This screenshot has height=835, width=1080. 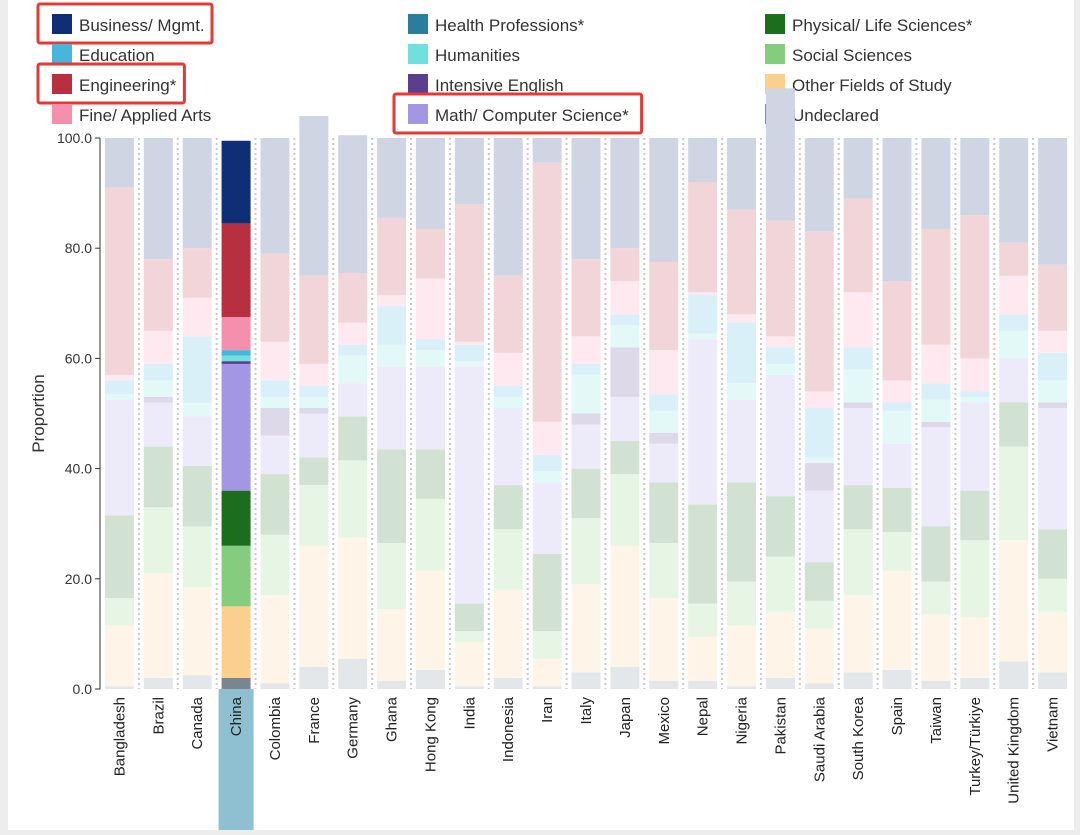 I want to click on bar-segment-turkey-t-rkiye-math-computer-science, so click(x=975, y=446).